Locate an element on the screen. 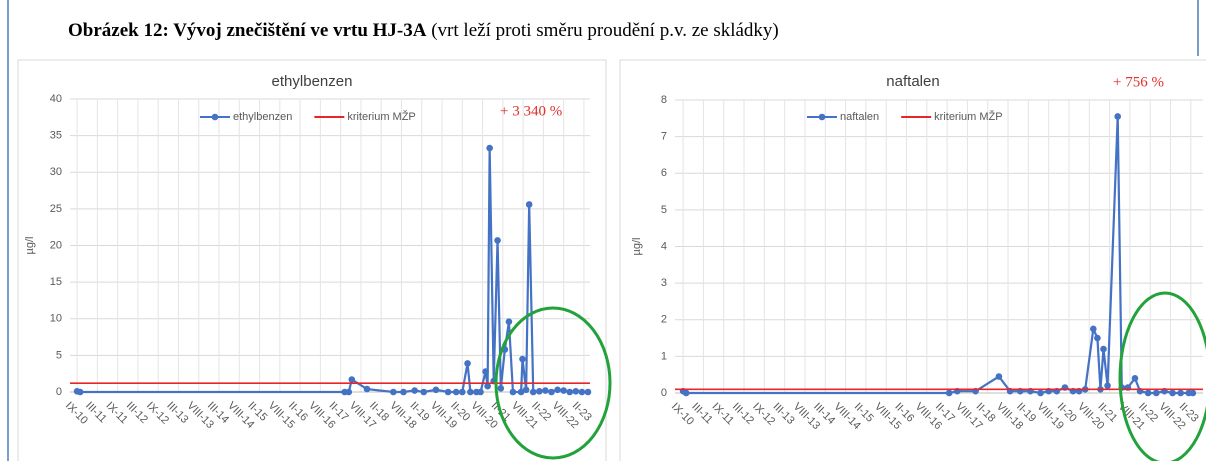 This screenshot has height=461, width=1206. y-tick-label: 25 is located at coordinates (56, 209).